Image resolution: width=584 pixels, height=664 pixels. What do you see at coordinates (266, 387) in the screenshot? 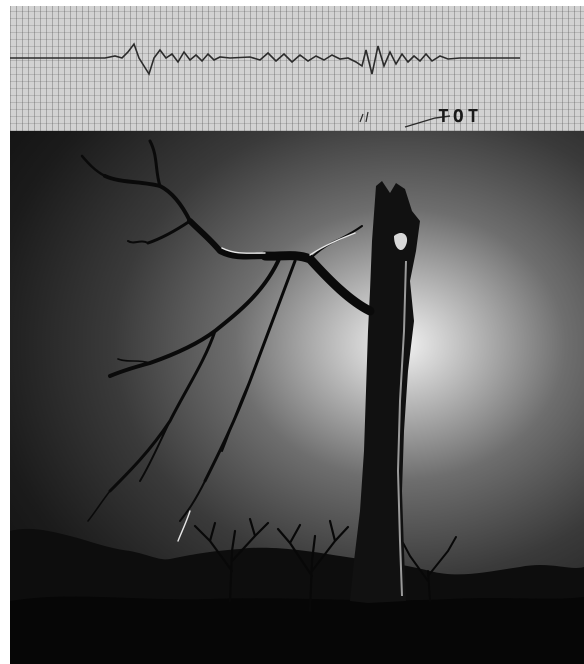
I see `branch-highlights` at bounding box center [266, 387].